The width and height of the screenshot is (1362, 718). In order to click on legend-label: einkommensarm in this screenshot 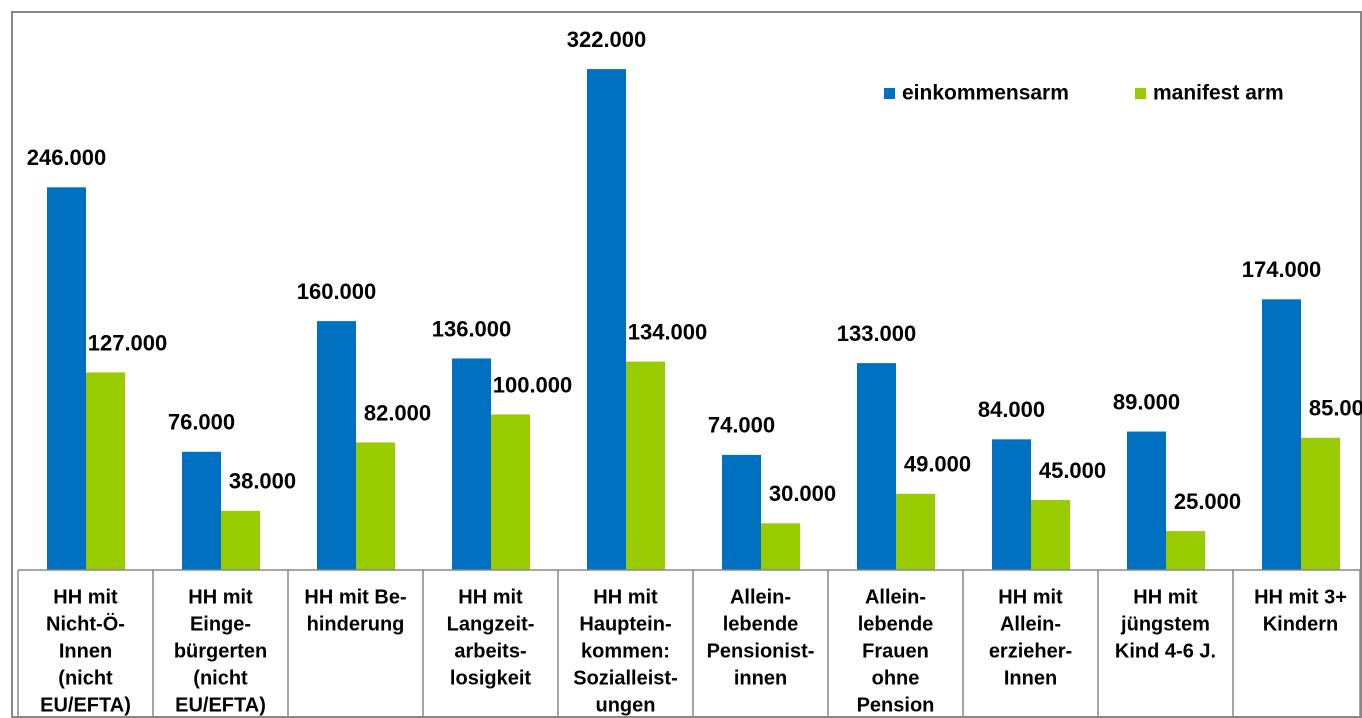, I will do `click(985, 93)`.